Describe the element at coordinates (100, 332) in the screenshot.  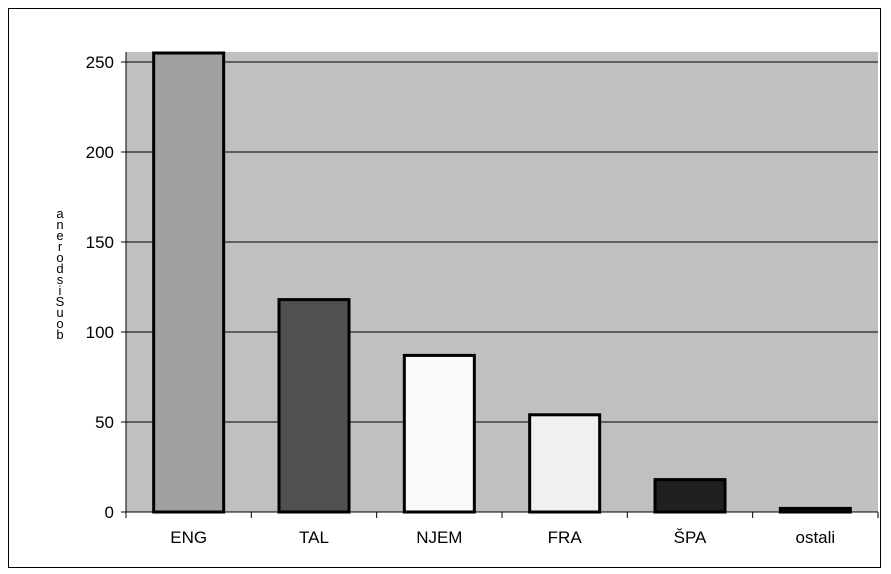
I see `y-tick-label-100: 100` at that location.